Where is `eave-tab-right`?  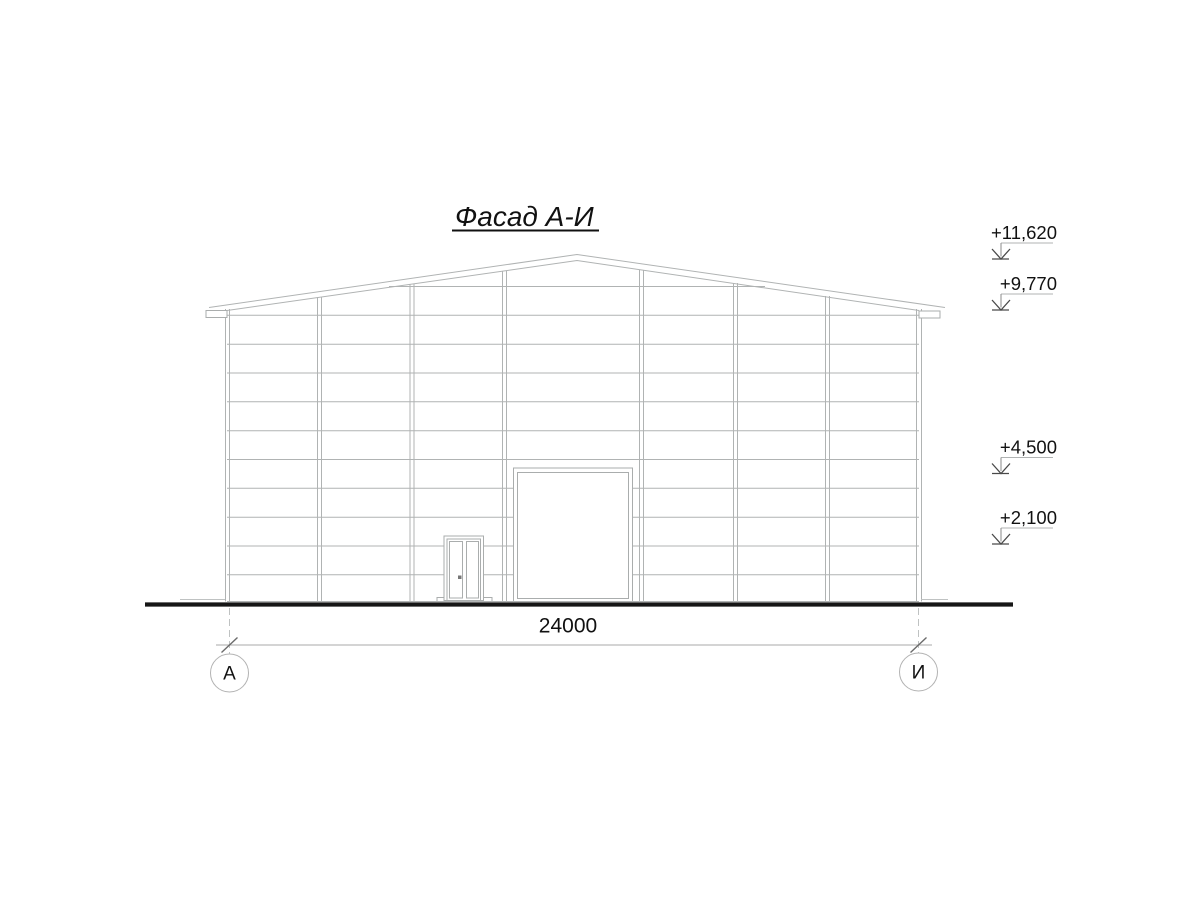 eave-tab-right is located at coordinates (929, 314).